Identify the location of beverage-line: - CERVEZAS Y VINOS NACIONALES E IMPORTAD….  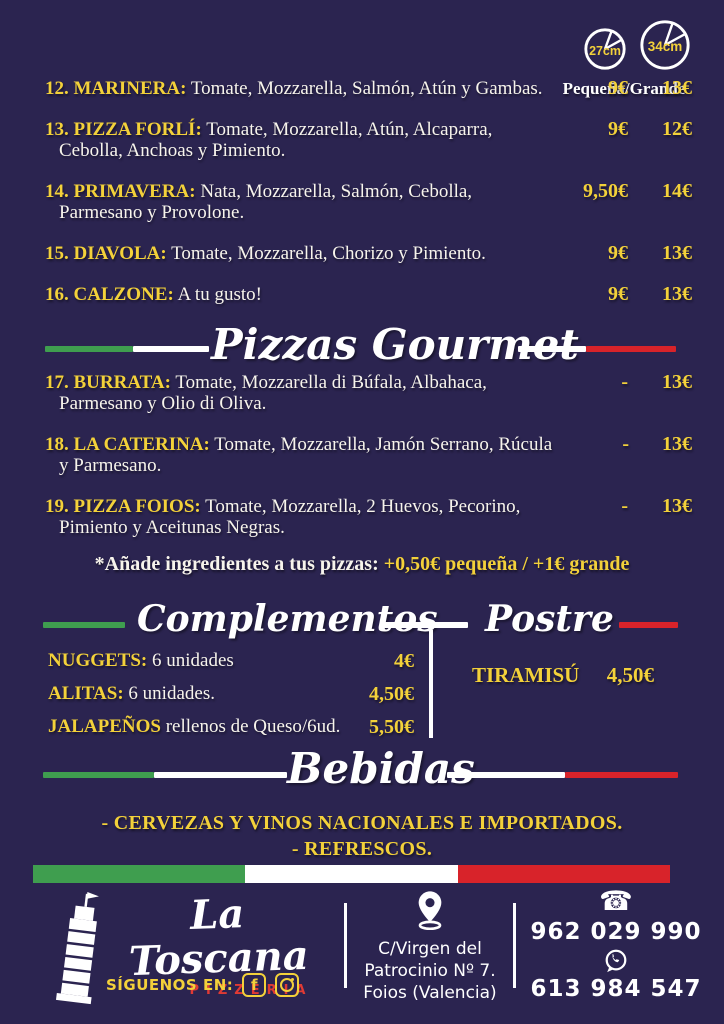
(362, 823).